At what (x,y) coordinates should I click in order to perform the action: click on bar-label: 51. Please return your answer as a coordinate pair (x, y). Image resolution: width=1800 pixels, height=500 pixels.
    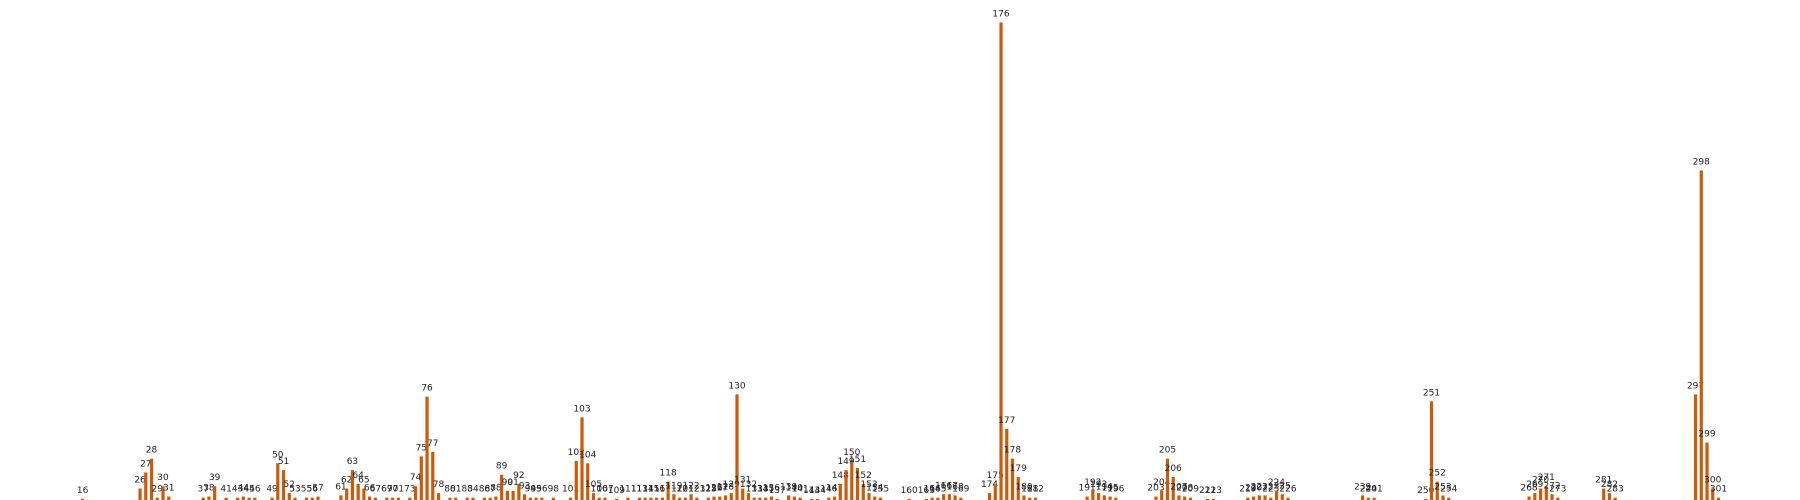
    Looking at the image, I should click on (283, 462).